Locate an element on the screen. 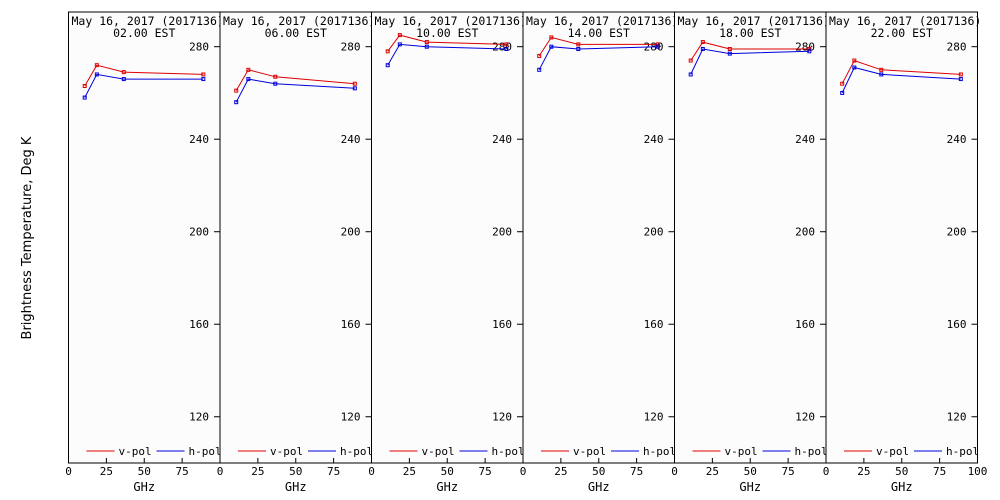 This screenshot has width=1000, height=500. y-axis-label: Brightness Temperature, Deg K is located at coordinates (27, 237).